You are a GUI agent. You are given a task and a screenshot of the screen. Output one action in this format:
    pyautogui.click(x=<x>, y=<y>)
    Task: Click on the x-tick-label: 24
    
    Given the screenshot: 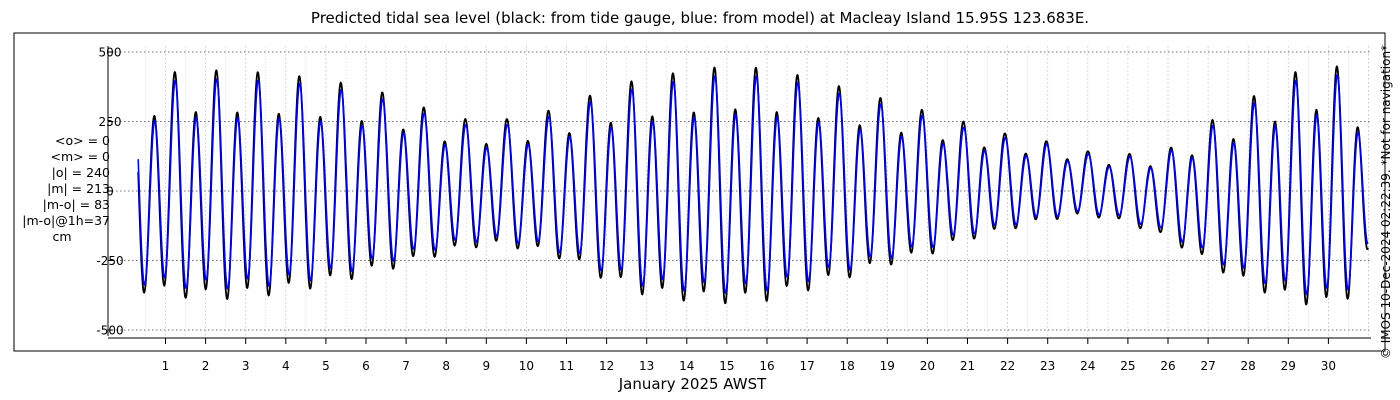 What is the action you would take?
    pyautogui.click(x=1087, y=366)
    